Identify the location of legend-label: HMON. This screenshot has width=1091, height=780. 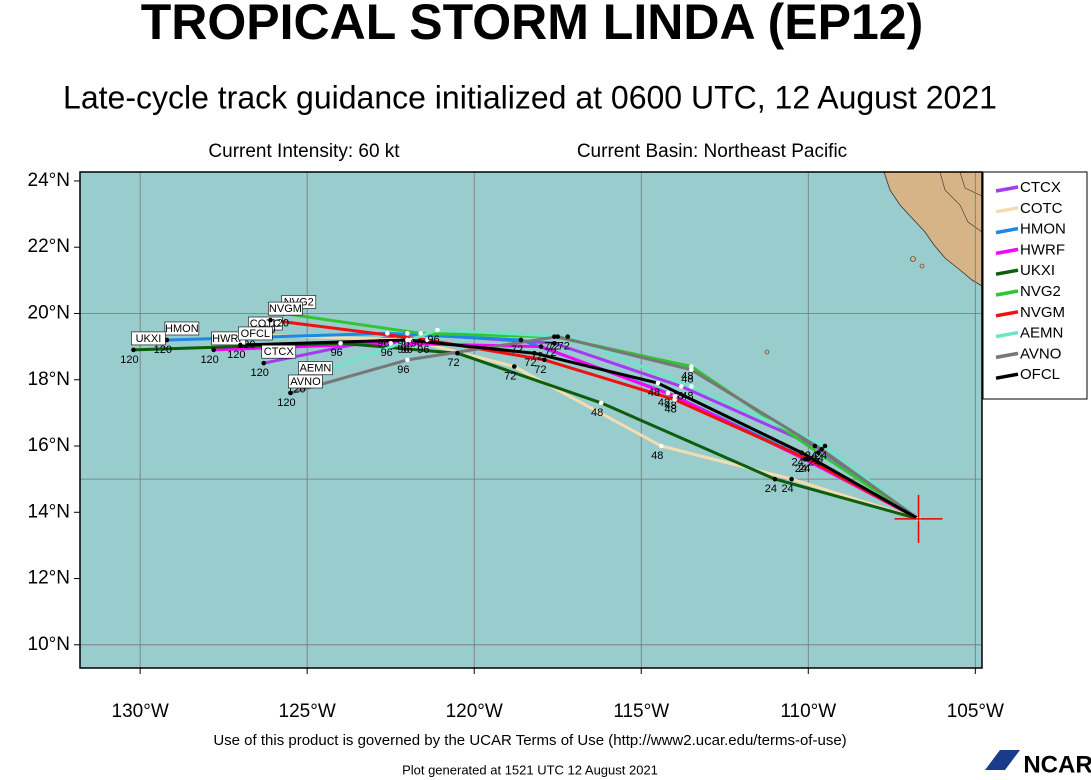
(1043, 229).